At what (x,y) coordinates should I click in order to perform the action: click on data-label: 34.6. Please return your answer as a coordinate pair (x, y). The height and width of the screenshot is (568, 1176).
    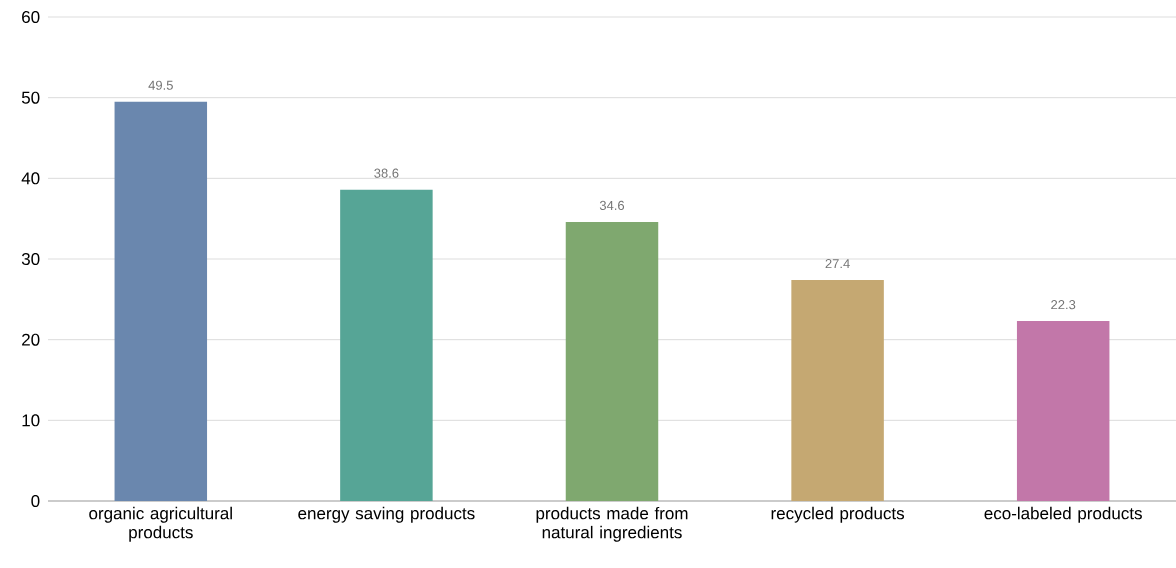
    Looking at the image, I should click on (612, 205).